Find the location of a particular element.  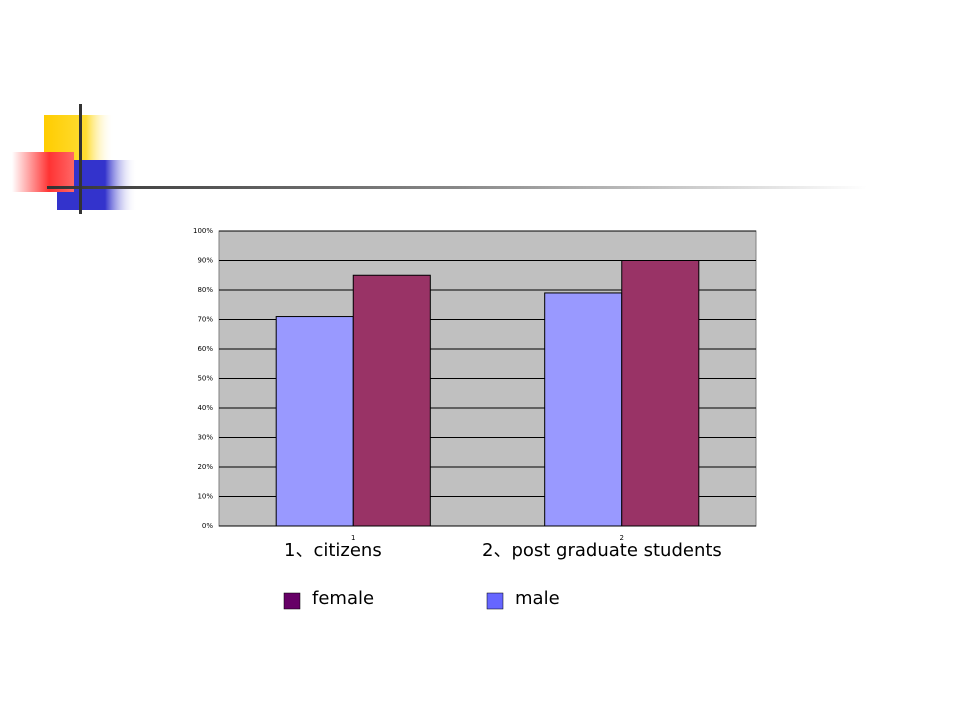

y-tick-label: 10% is located at coordinates (205, 497).